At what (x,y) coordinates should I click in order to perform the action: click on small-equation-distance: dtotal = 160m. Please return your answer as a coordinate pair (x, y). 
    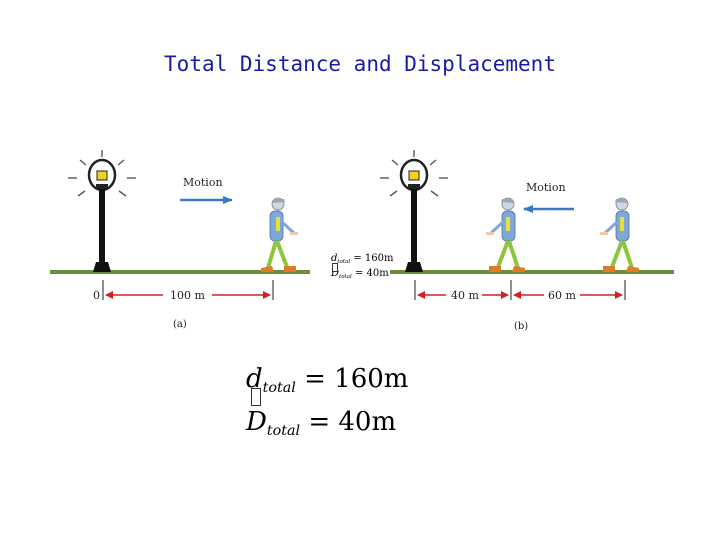
    Looking at the image, I should click on (362, 259).